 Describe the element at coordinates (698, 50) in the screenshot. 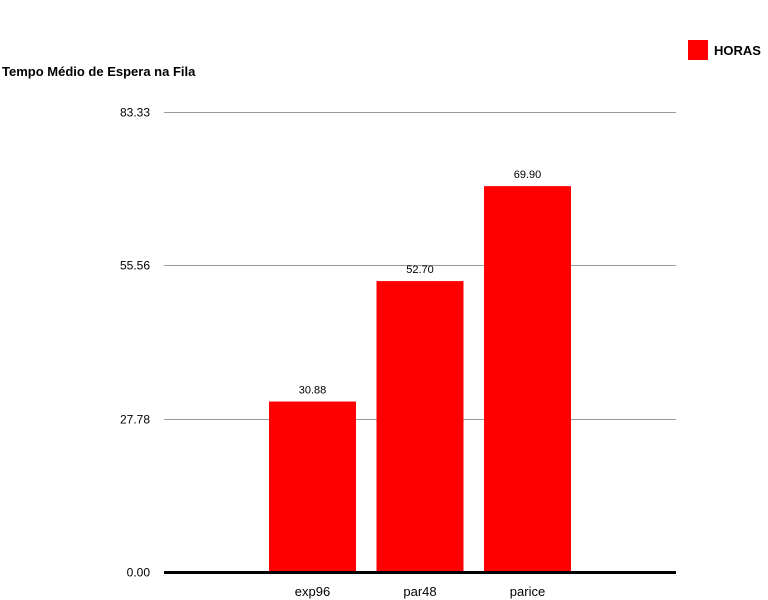

I see `legend-swatch` at that location.